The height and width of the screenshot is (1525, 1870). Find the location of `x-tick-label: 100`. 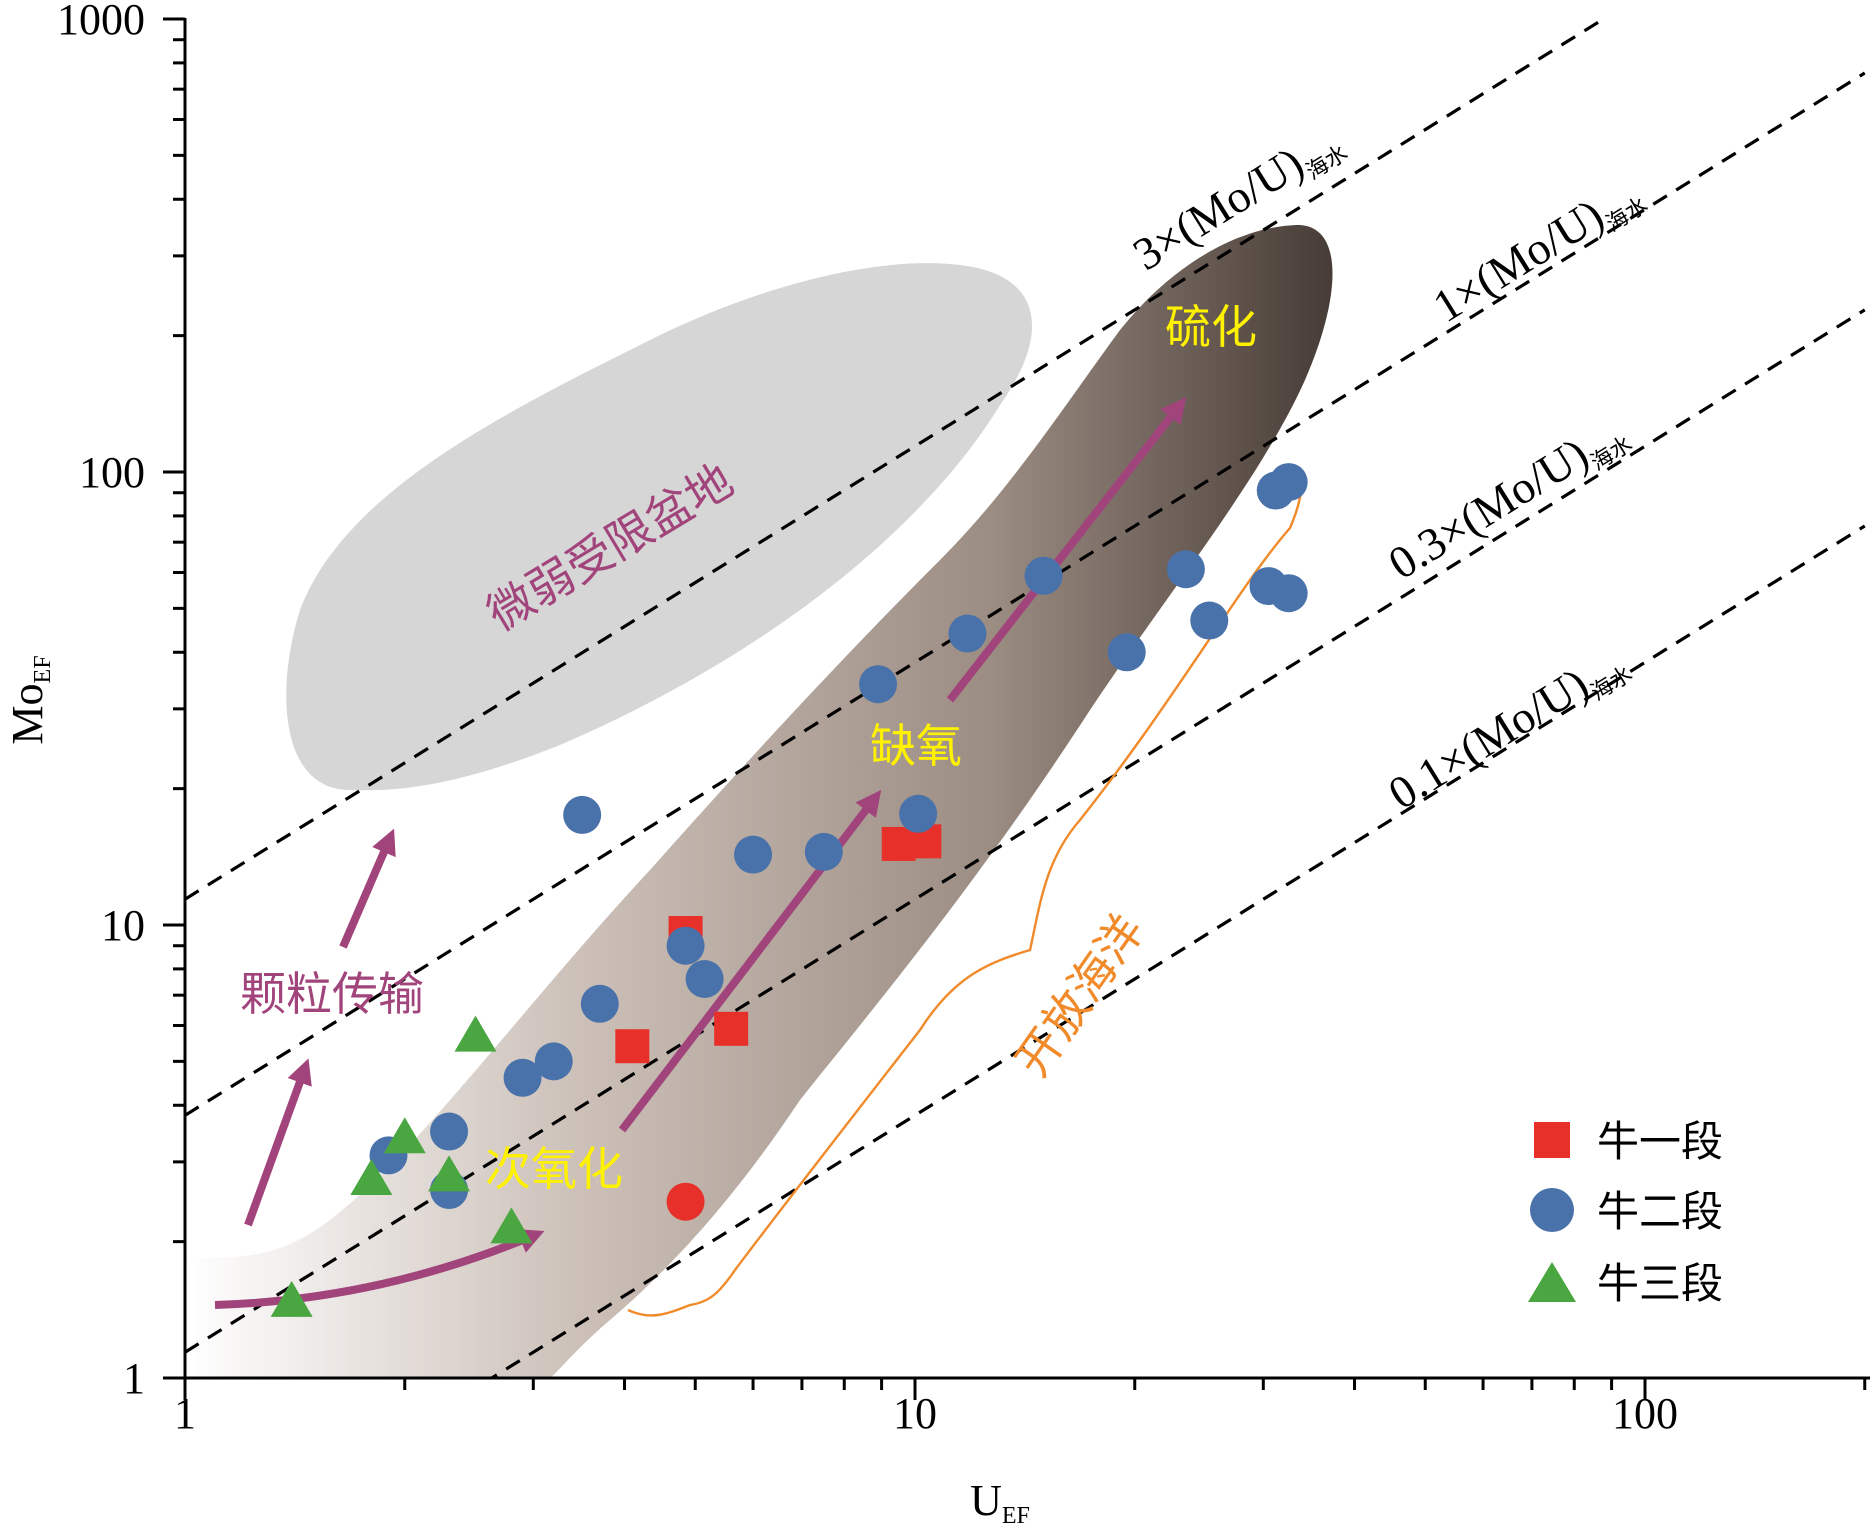

x-tick-label: 100 is located at coordinates (1645, 1413).